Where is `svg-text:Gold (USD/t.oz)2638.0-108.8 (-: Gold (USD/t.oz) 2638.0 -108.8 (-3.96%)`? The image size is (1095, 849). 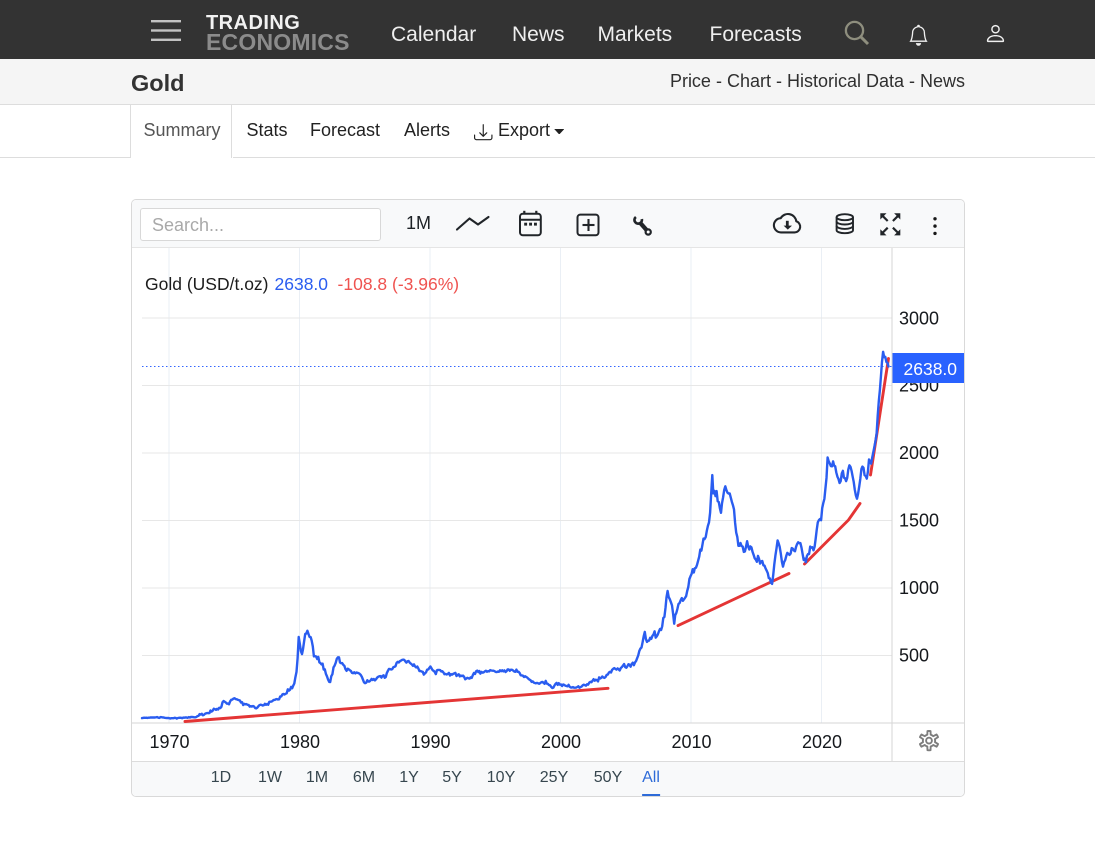
svg-text:Gold (USD/t.oz)2638.0-108.8 (-: Gold (USD/t.oz) 2638.0 -108.8 (-3.96%) is located at coordinates (302, 284).